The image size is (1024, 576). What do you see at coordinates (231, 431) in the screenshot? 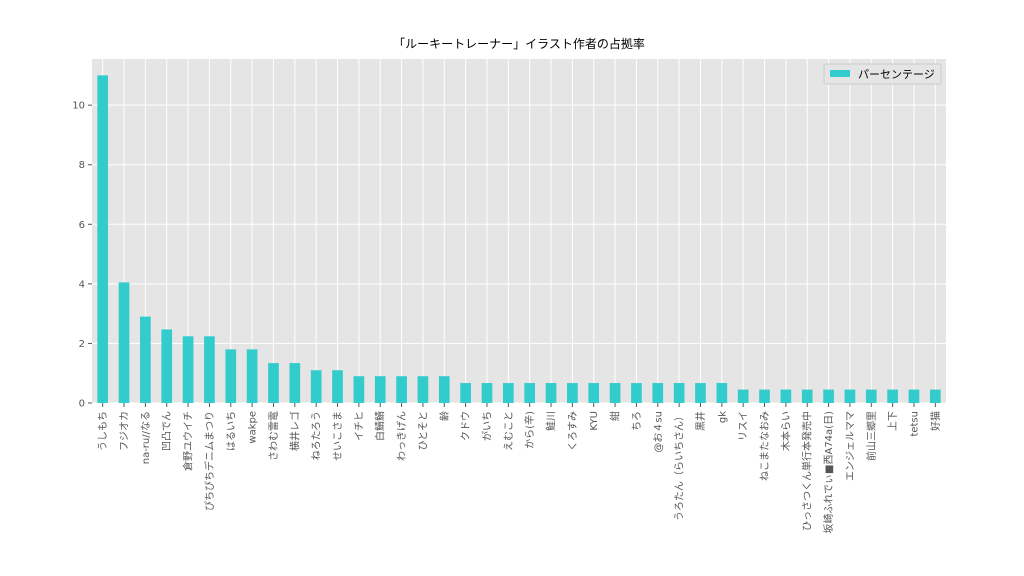
I see `x-tick-label: はるいち` at bounding box center [231, 431].